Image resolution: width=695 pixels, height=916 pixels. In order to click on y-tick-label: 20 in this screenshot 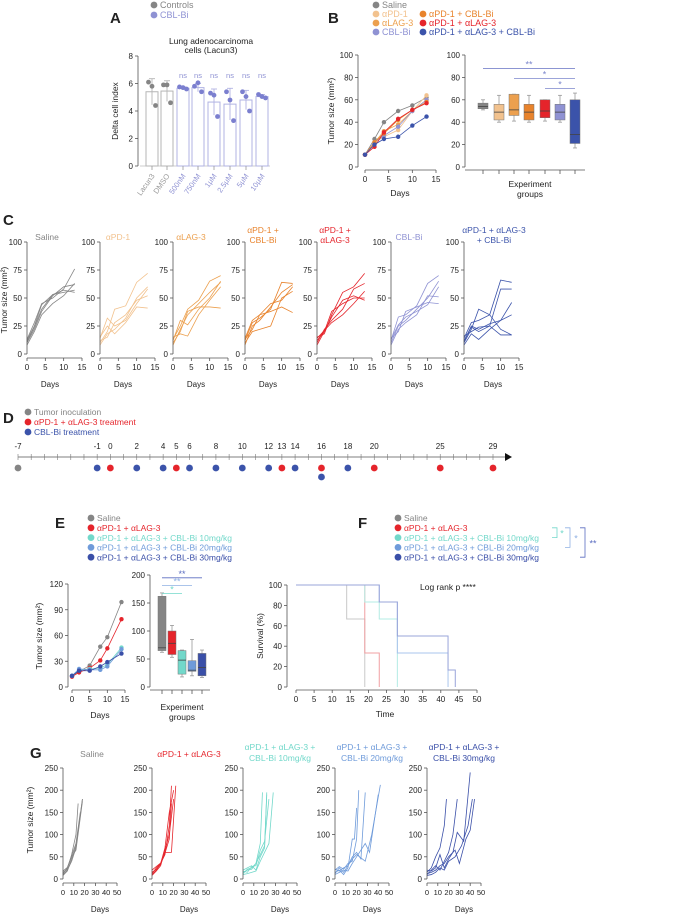, I will do `click(455, 145)`.